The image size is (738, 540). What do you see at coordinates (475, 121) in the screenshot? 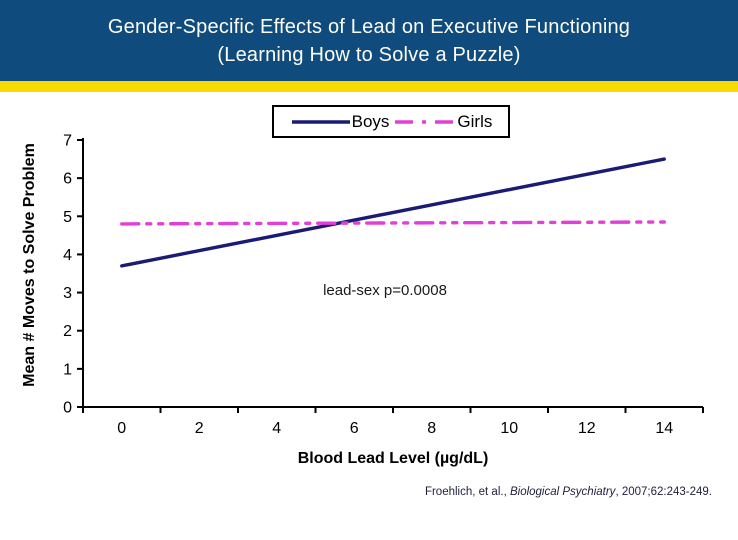
I see `legend-label-girls: Girls` at bounding box center [475, 121].